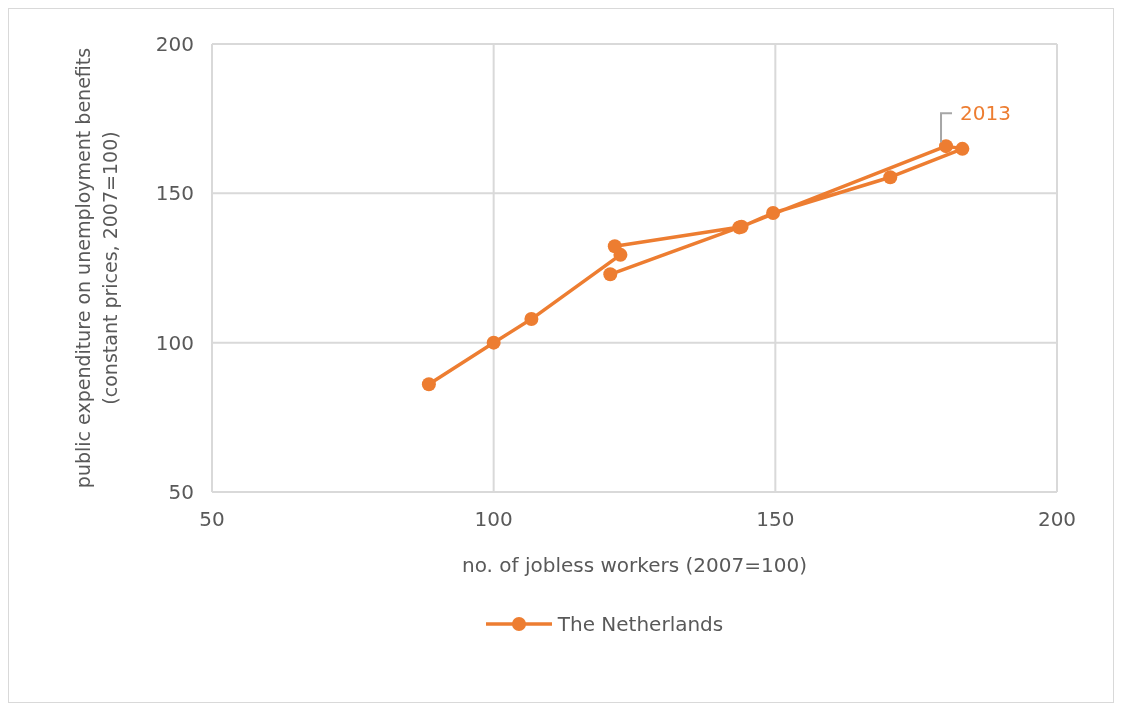 This screenshot has width=1122, height=711. Describe the element at coordinates (985, 113) in the screenshot. I see `annotation: 2013` at that location.